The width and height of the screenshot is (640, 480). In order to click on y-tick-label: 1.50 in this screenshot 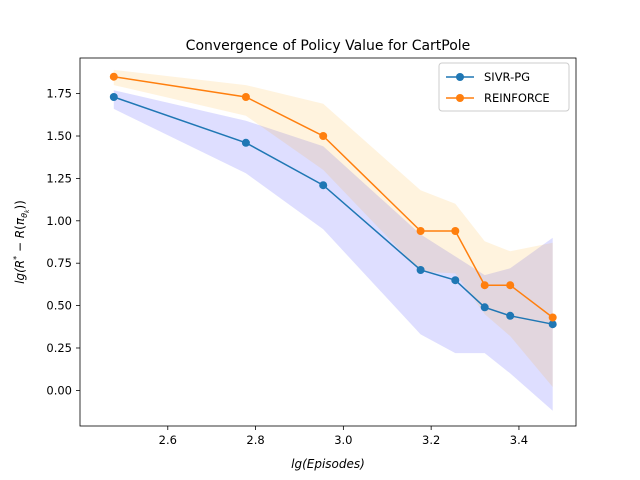, I will do `click(59, 136)`.